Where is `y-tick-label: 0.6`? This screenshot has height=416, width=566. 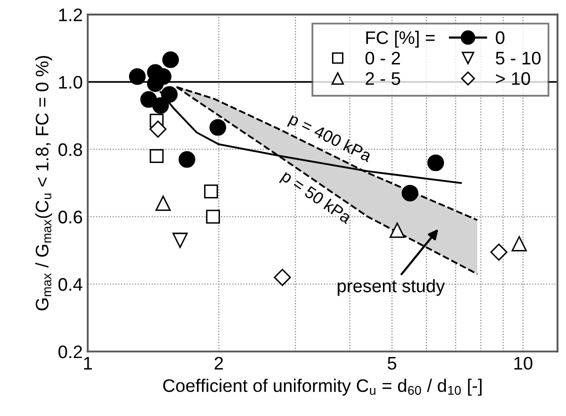 y-tick-label: 0.6 is located at coordinates (70, 217).